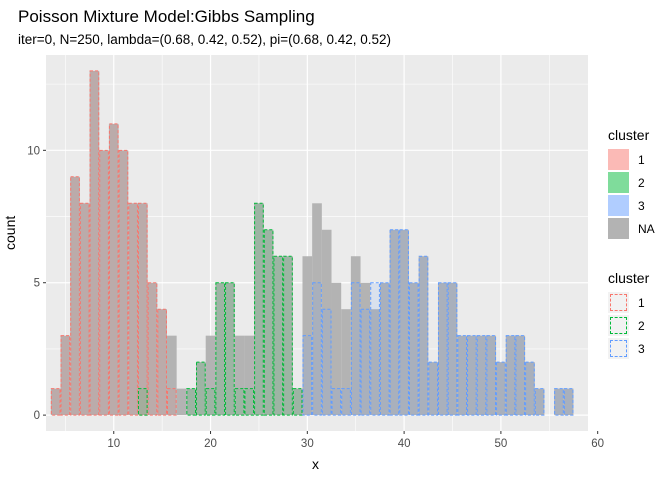 This screenshot has width=672, height=480. I want to click on legend-fill-item: 1, so click(631, 159).